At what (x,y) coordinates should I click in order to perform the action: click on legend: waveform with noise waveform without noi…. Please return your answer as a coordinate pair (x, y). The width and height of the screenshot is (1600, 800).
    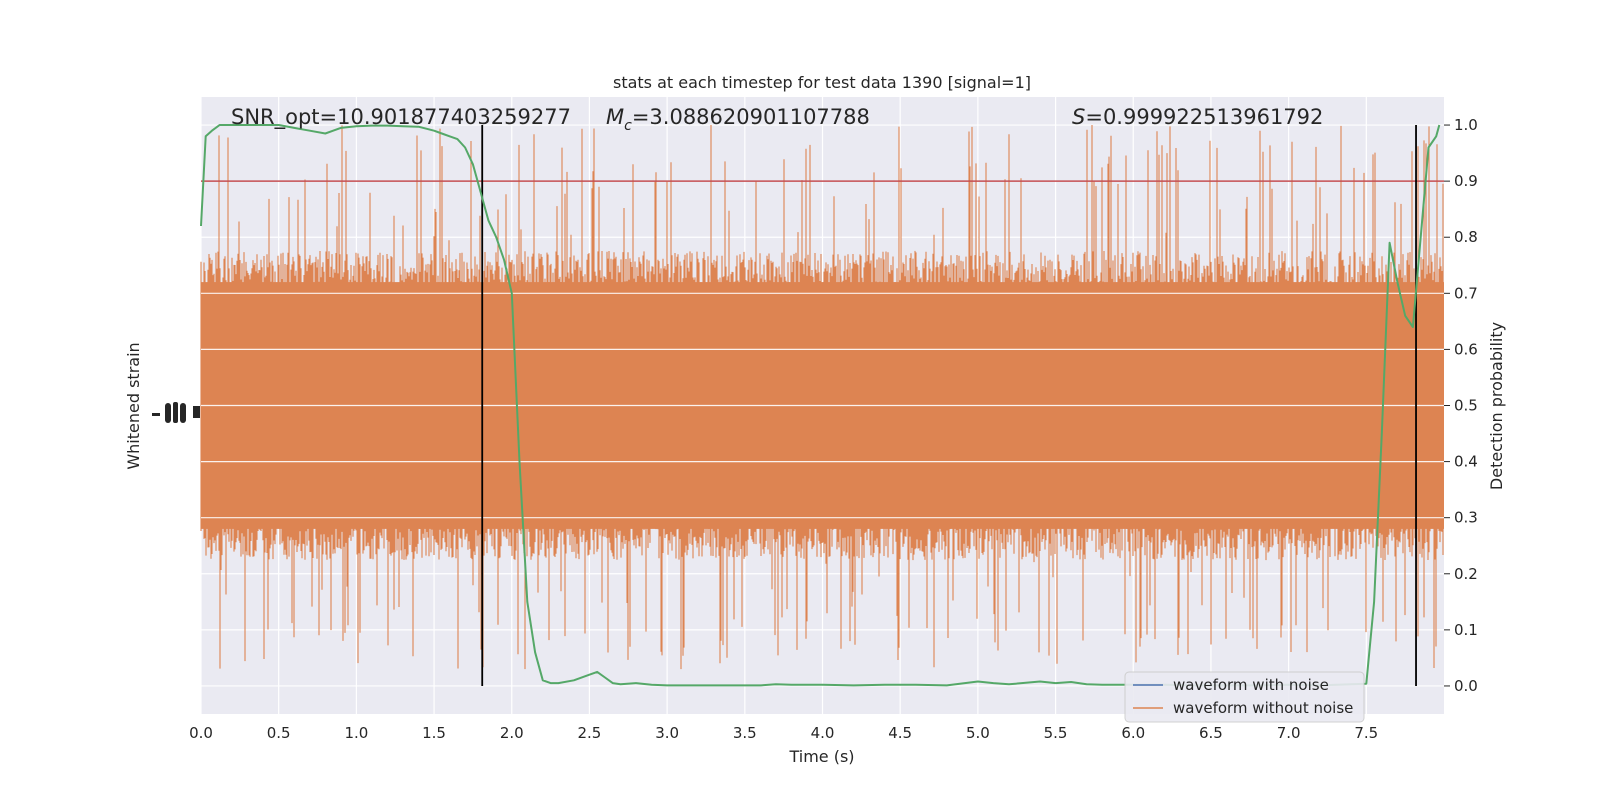
    Looking at the image, I should click on (1244, 697).